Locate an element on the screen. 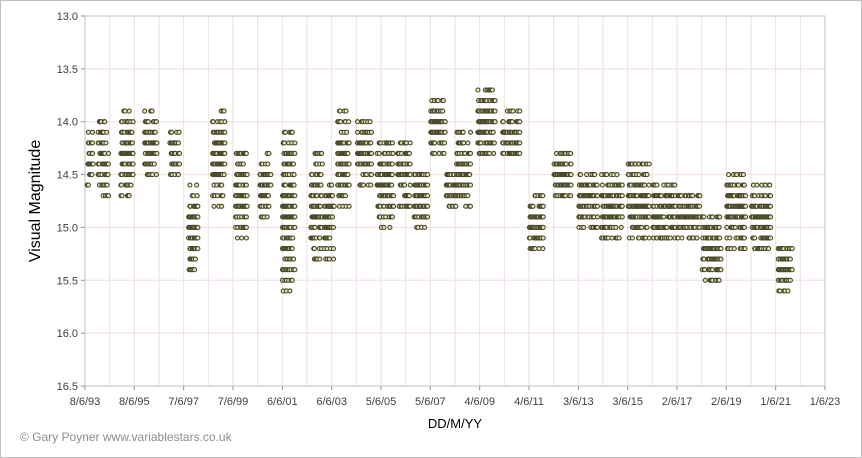 The width and height of the screenshot is (862, 458). x-tick-label: 6/6/03 is located at coordinates (331, 402).